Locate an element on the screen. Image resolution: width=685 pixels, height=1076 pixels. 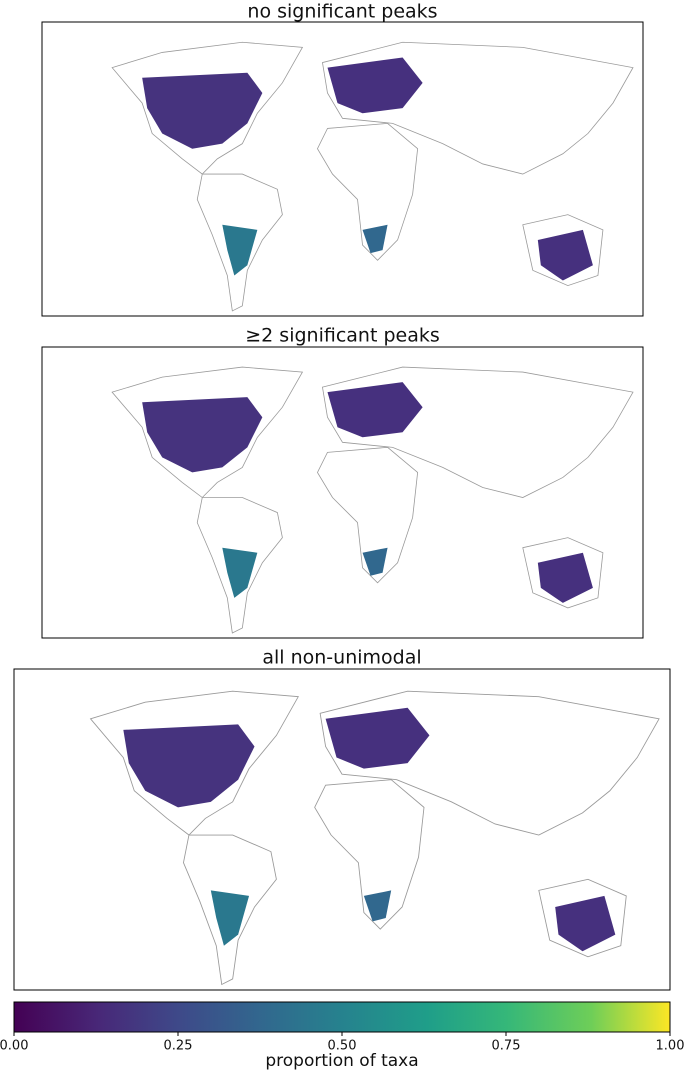
colorbar-tick-label: 1.00 is located at coordinates (670, 1046).